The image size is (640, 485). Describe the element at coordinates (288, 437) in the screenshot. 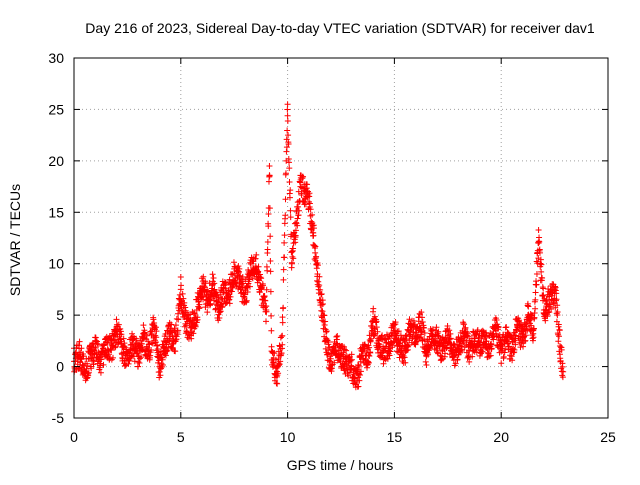

I see `x-tick-label: 10` at that location.